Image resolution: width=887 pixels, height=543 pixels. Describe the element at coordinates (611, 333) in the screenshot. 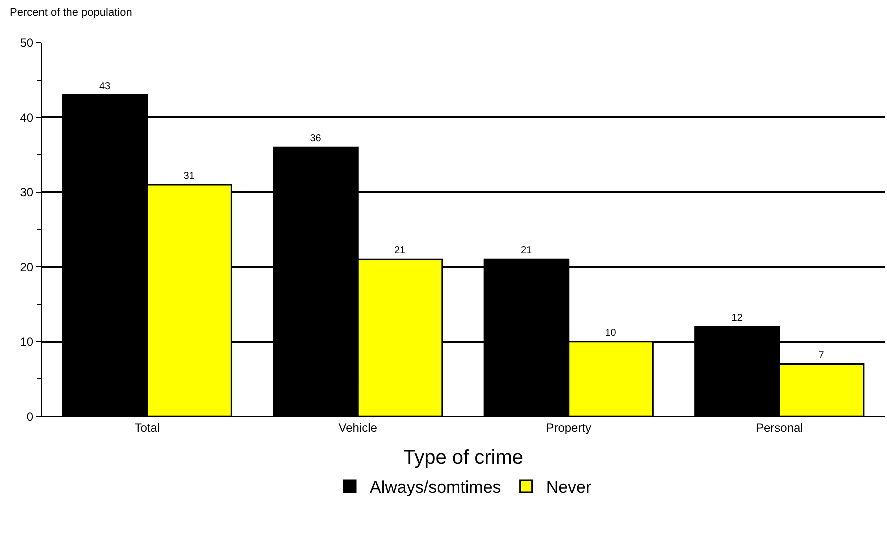

I see `data-label: 10` at that location.